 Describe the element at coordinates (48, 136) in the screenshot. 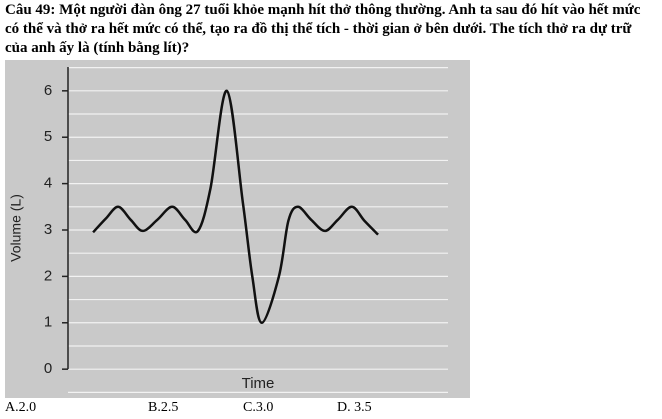

I see `y-tick-label: 5` at that location.